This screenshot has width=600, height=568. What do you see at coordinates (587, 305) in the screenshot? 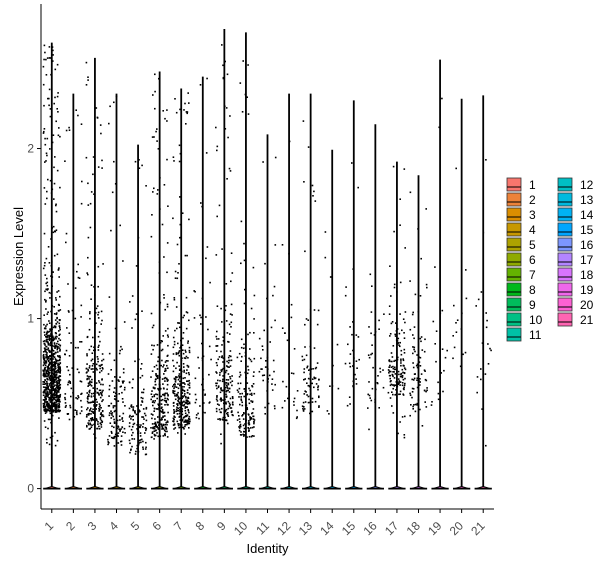
I see `legend-label-20: 20` at bounding box center [587, 305].